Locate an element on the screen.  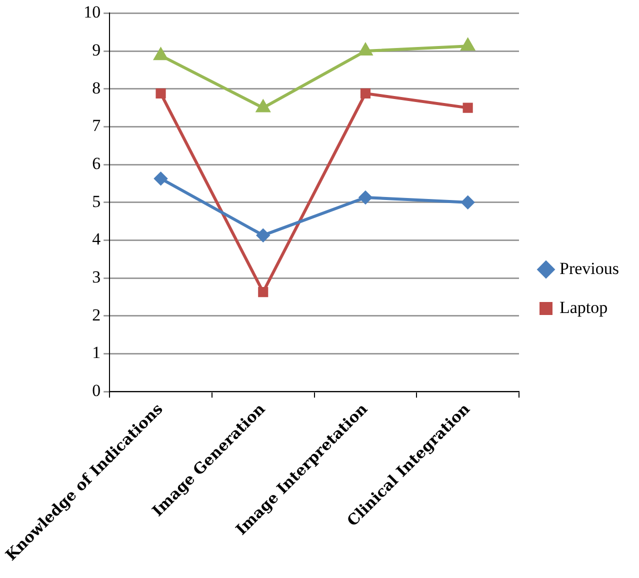
y-tick-label: 1 is located at coordinates (96, 352).